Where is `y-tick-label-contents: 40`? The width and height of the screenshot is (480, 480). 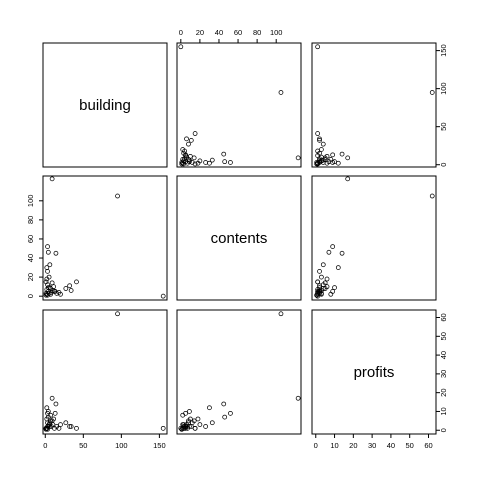 y-tick-label-contents: 40 is located at coordinates (30, 258).